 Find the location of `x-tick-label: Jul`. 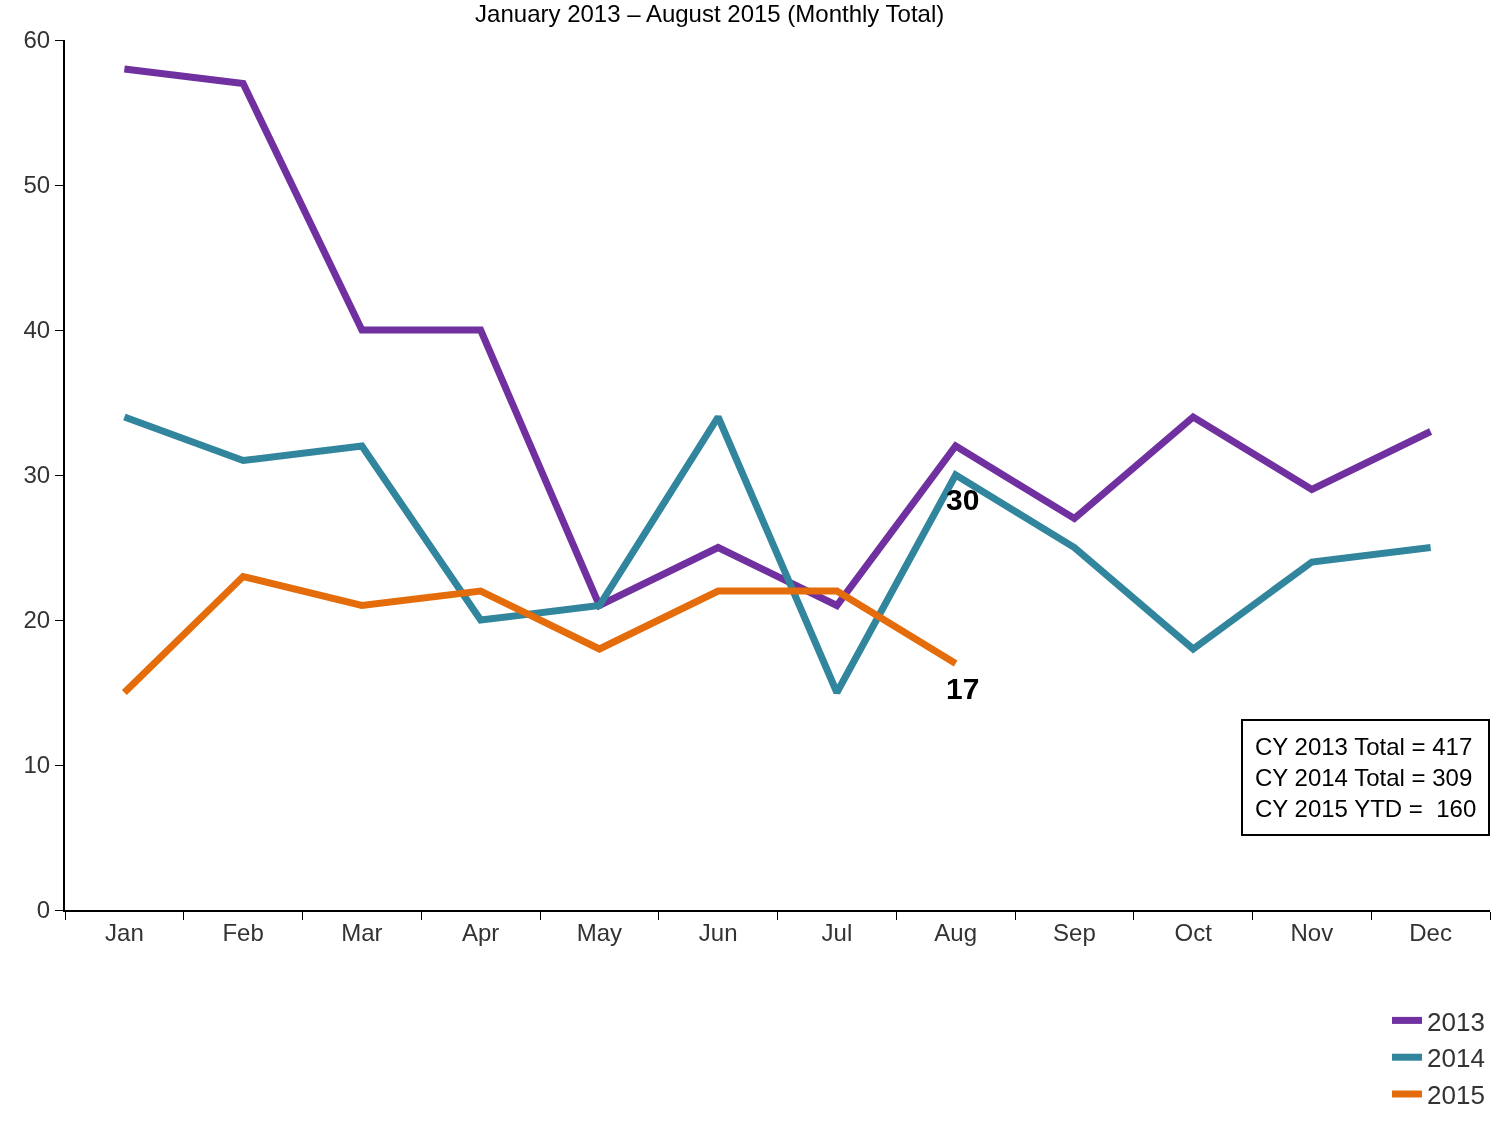

x-tick-label: Jul is located at coordinates (837, 932).